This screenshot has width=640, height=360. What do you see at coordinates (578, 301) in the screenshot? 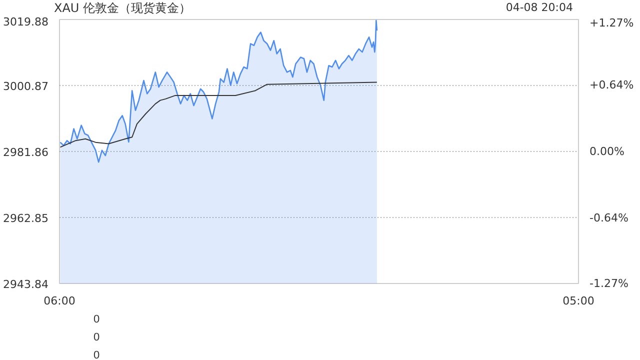
I see `x-tick-label: 05:00` at bounding box center [578, 301].